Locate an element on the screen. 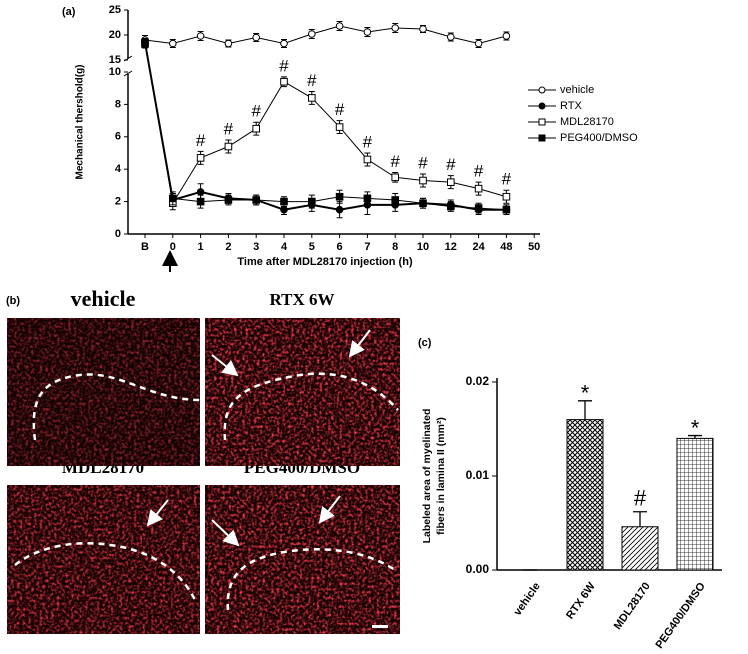 The image size is (748, 654). y-tick-label: 4 is located at coordinates (118, 169).